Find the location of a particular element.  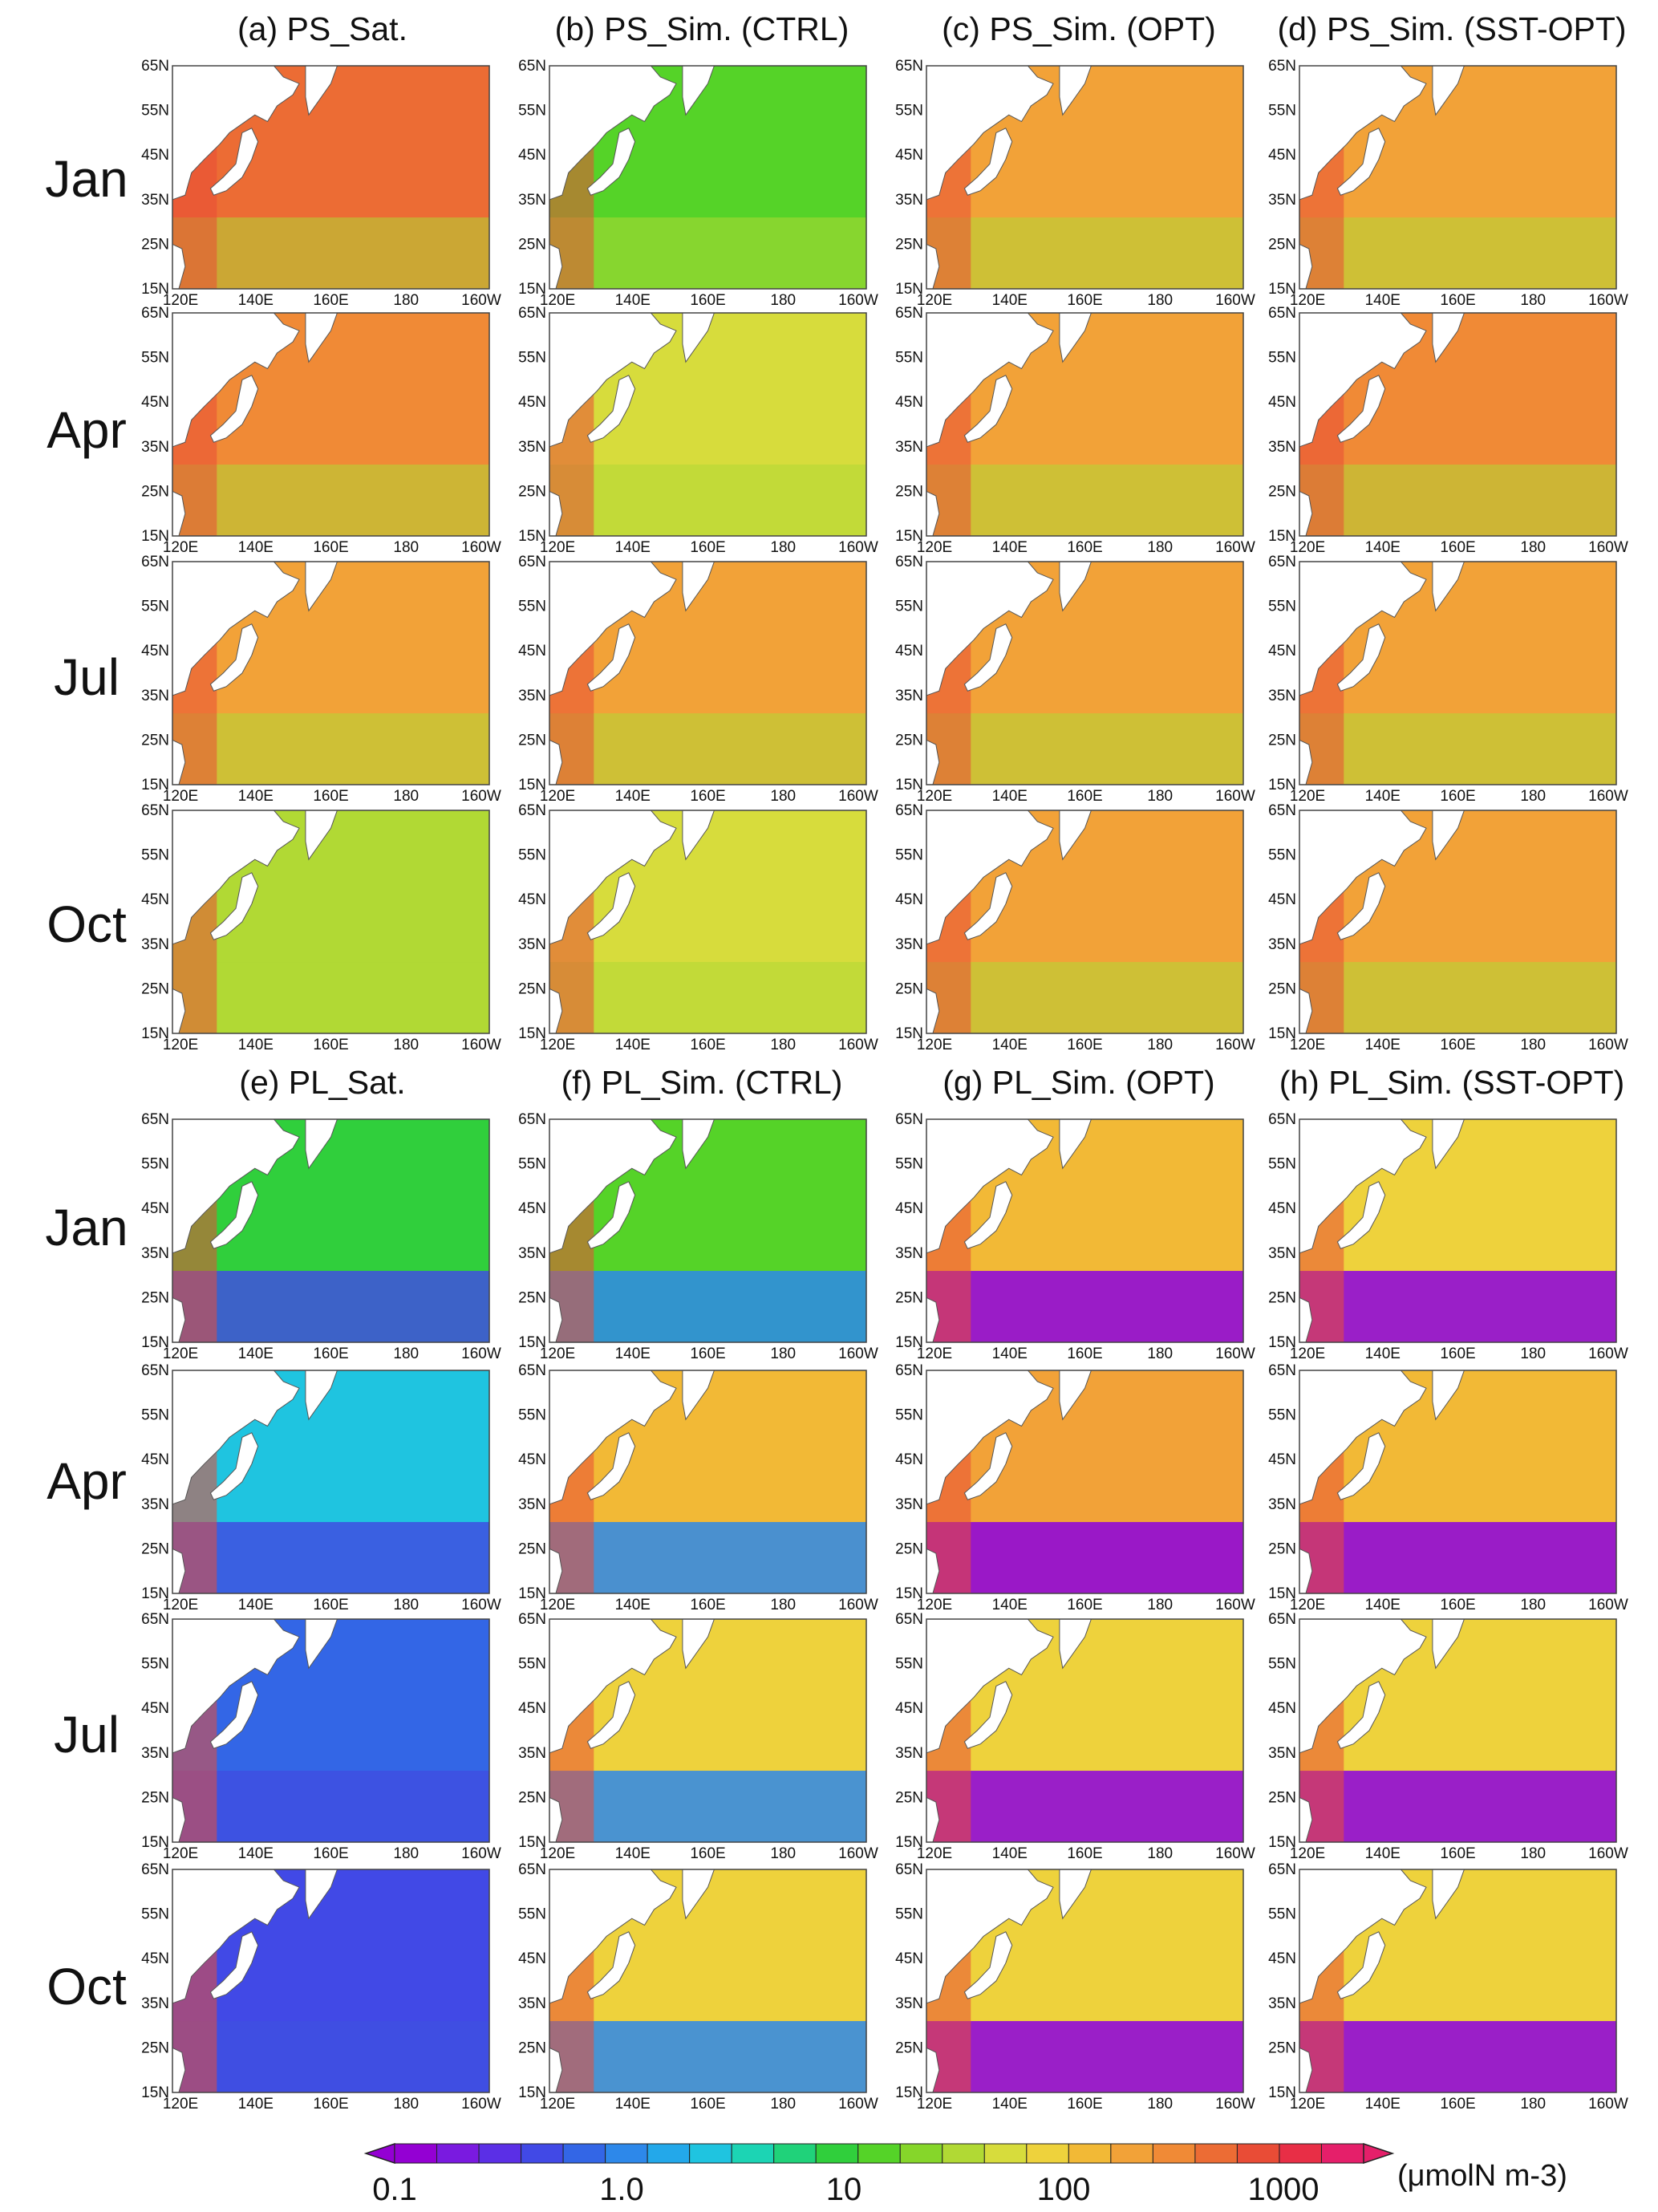

column-title-d: (d) PS_Sim. (SST-OPT) is located at coordinates (1451, 28).